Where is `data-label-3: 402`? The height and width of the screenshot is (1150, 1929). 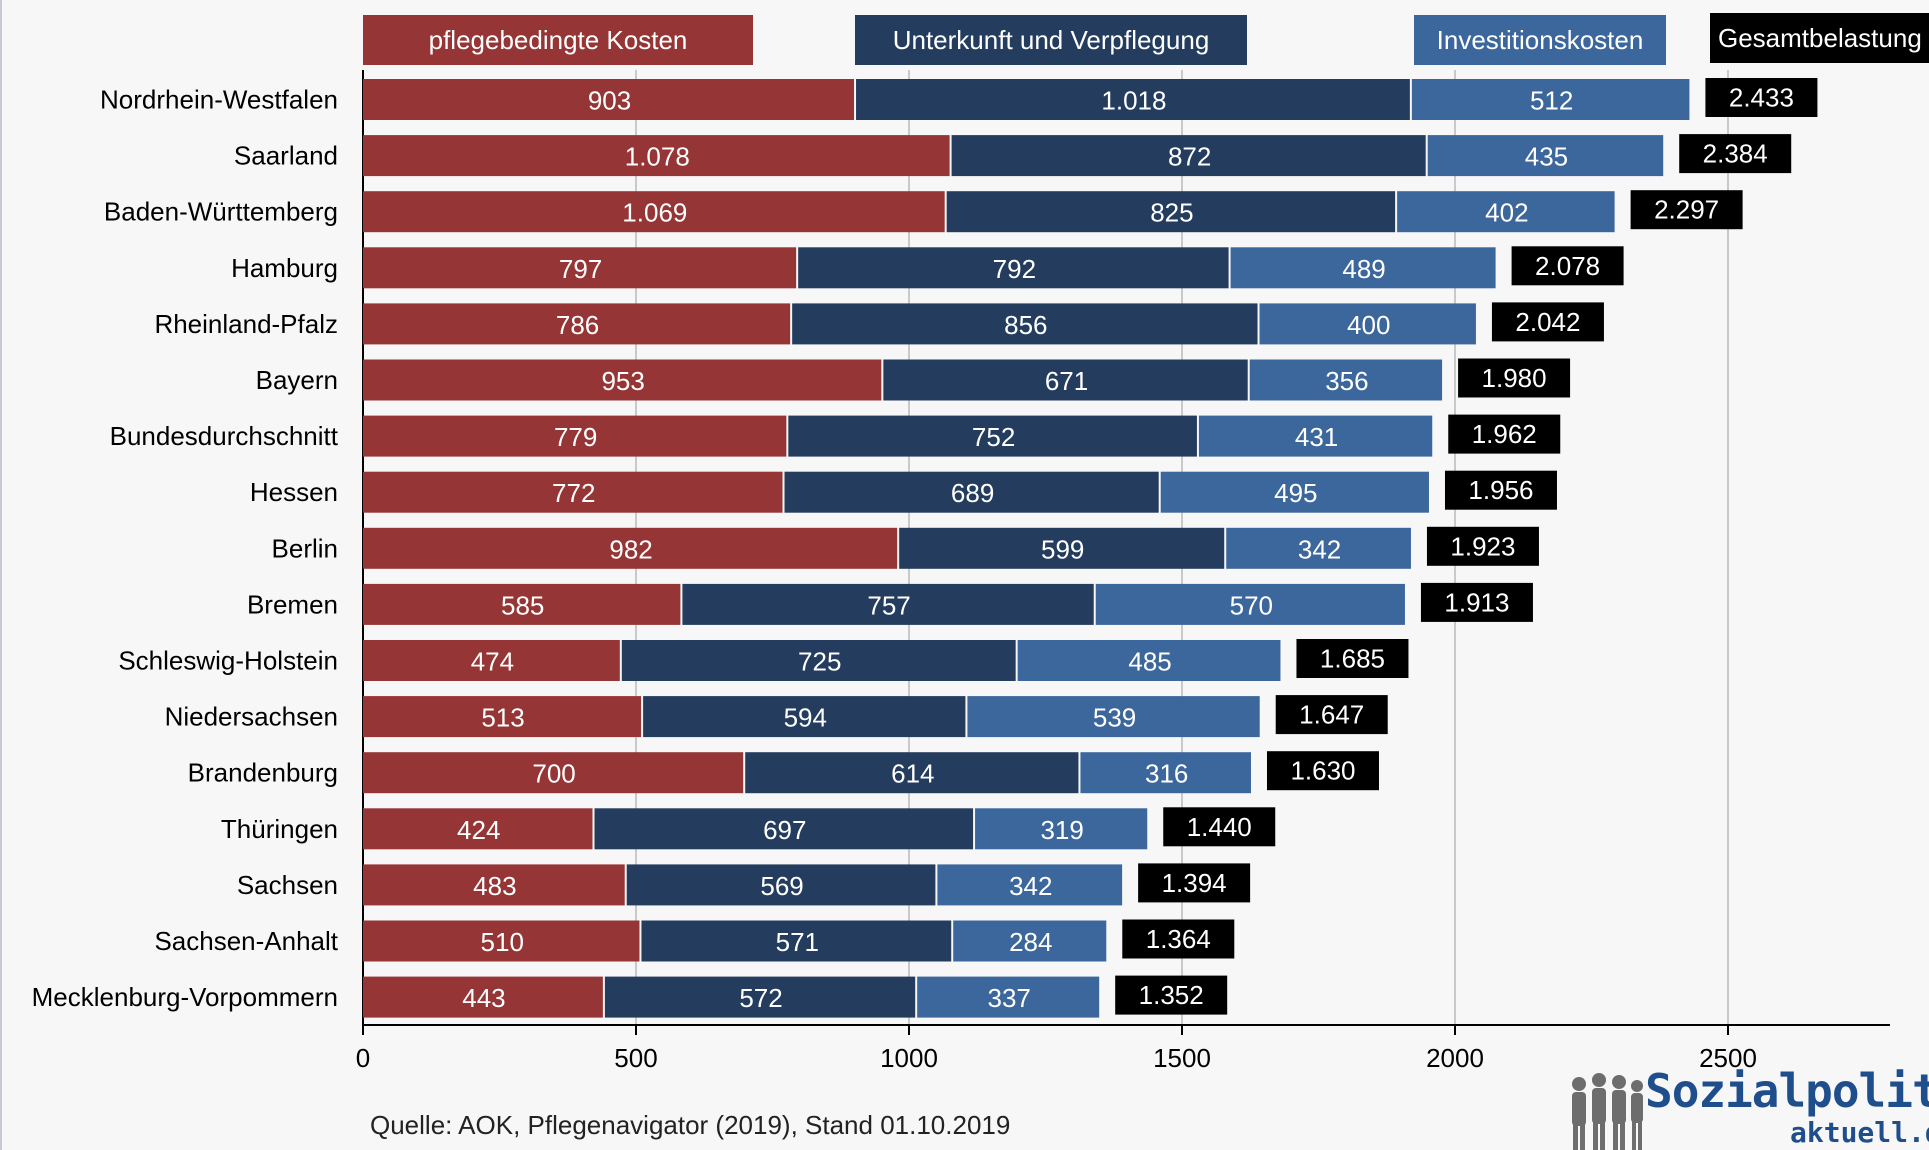
data-label-3: 402 is located at coordinates (1506, 213).